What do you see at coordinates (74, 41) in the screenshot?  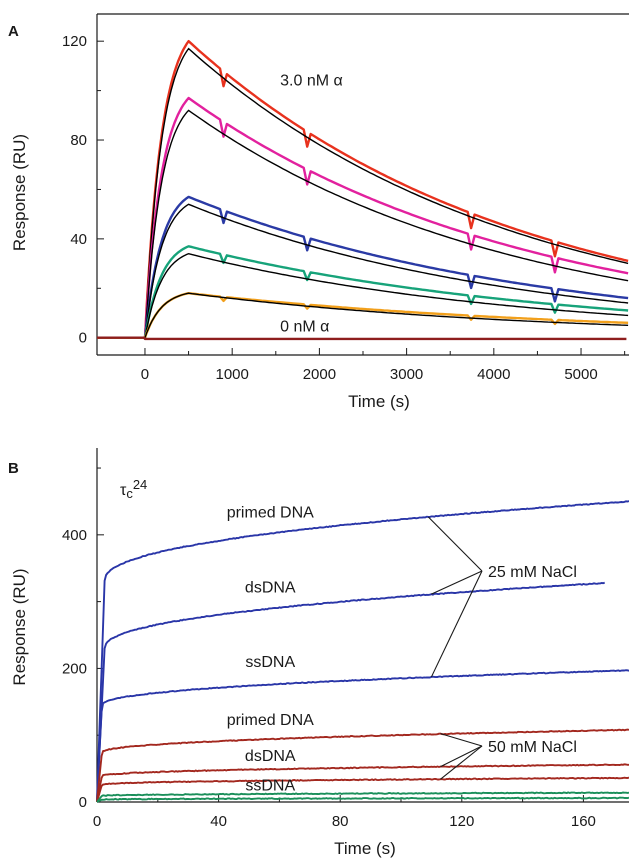 I see `y-tick-label: 120` at bounding box center [74, 41].